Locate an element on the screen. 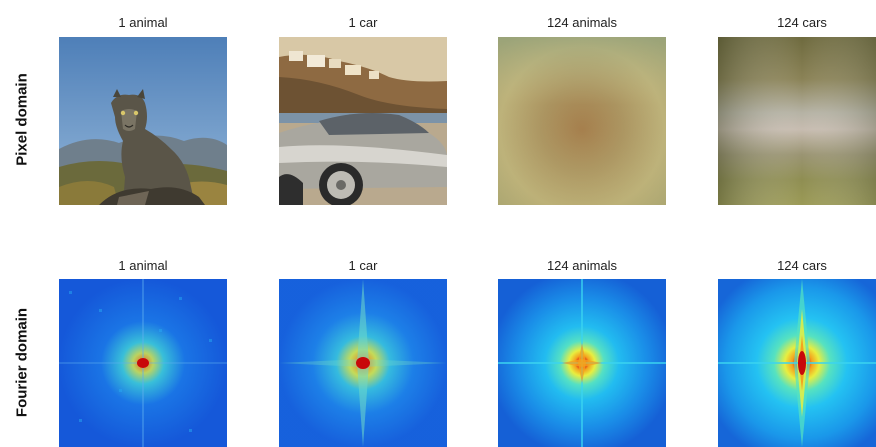 The height and width of the screenshot is (447, 876). average-cars-image is located at coordinates (797, 121).